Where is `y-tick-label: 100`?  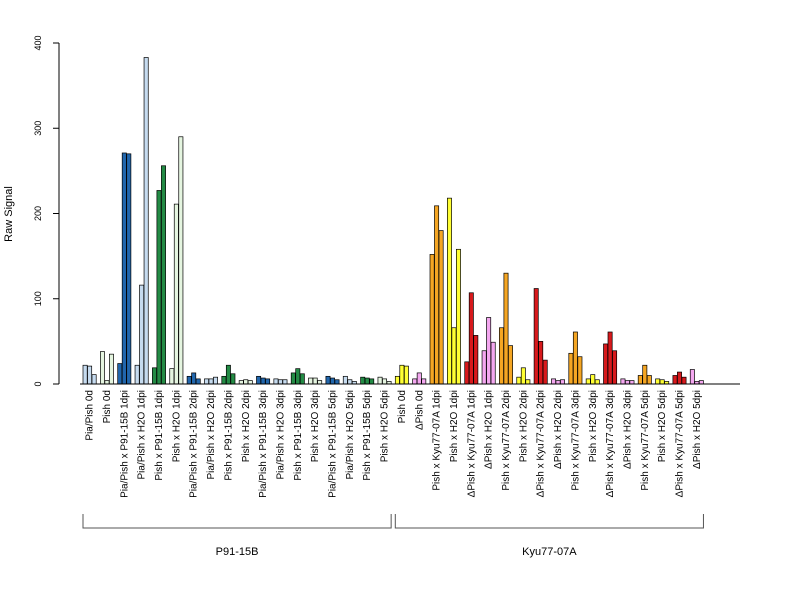
y-tick-label: 100 is located at coordinates (38, 298).